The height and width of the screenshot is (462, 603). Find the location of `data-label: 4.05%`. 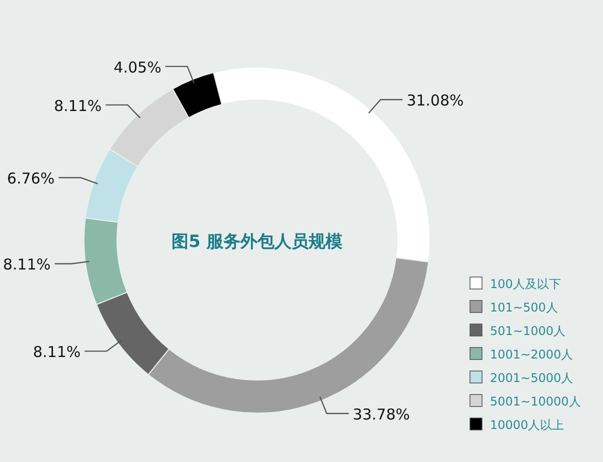

data-label: 4.05% is located at coordinates (138, 67).